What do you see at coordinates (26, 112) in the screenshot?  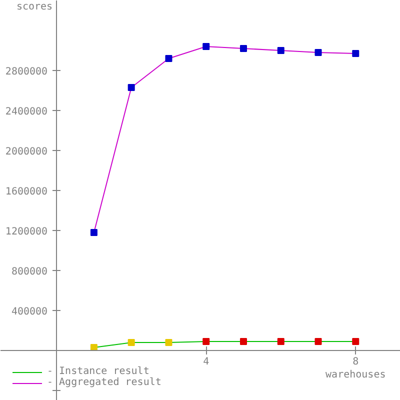 I see `y-tick-label: 2400000` at bounding box center [26, 112].